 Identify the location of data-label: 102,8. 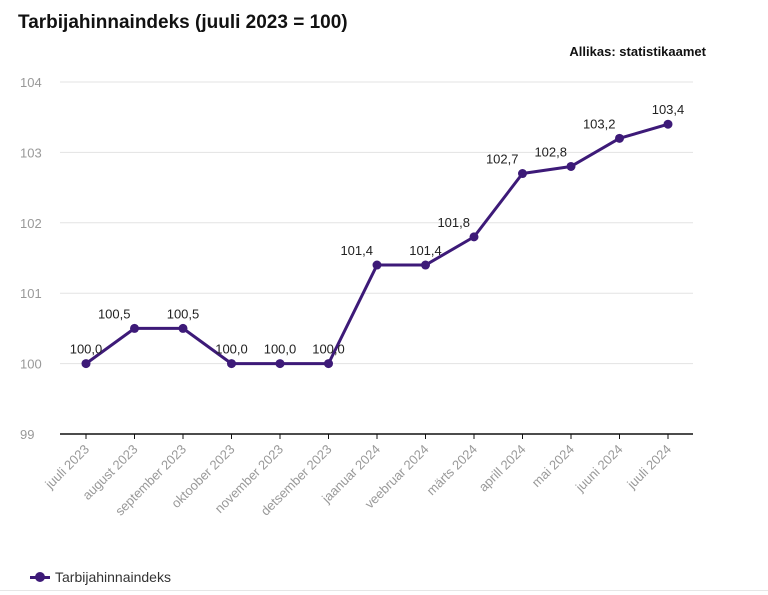
(550, 151).